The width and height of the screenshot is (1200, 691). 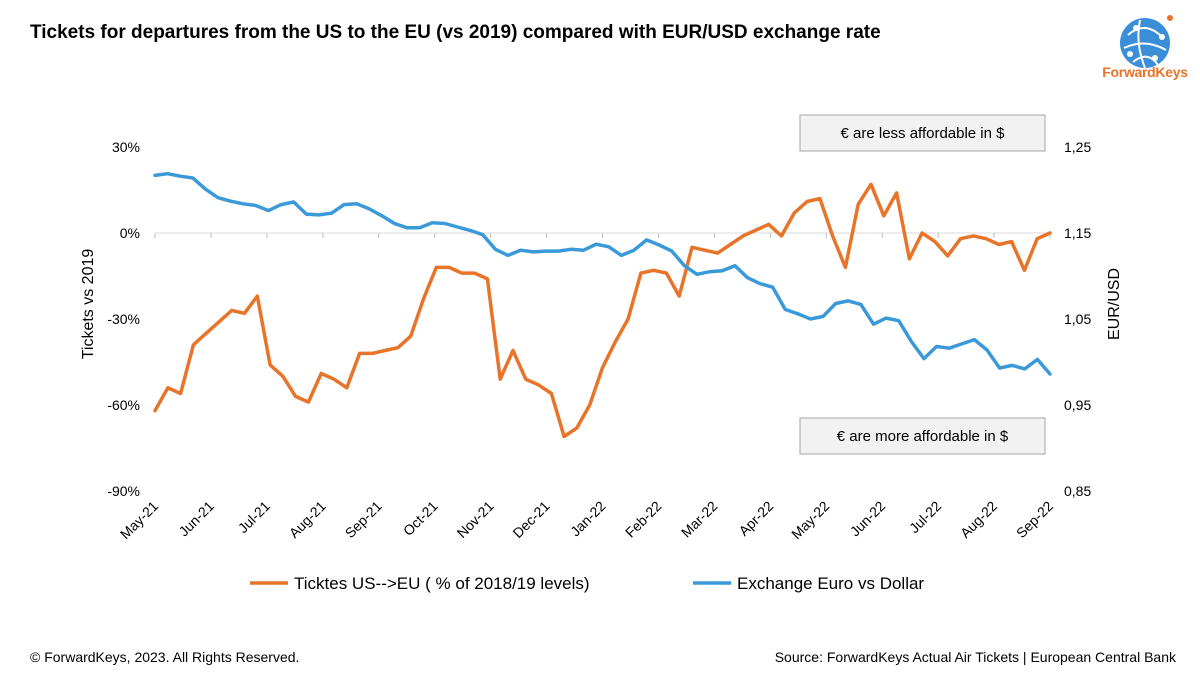 What do you see at coordinates (978, 519) in the screenshot?
I see `x-tick-label: Aug-22` at bounding box center [978, 519].